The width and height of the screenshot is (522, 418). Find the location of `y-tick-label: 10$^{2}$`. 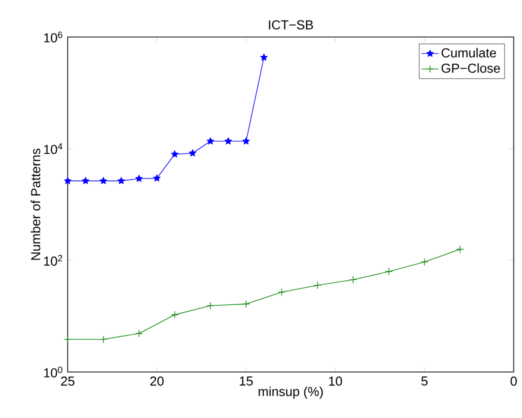

y-tick-label: 10$^{2}$ is located at coordinates (53, 260).